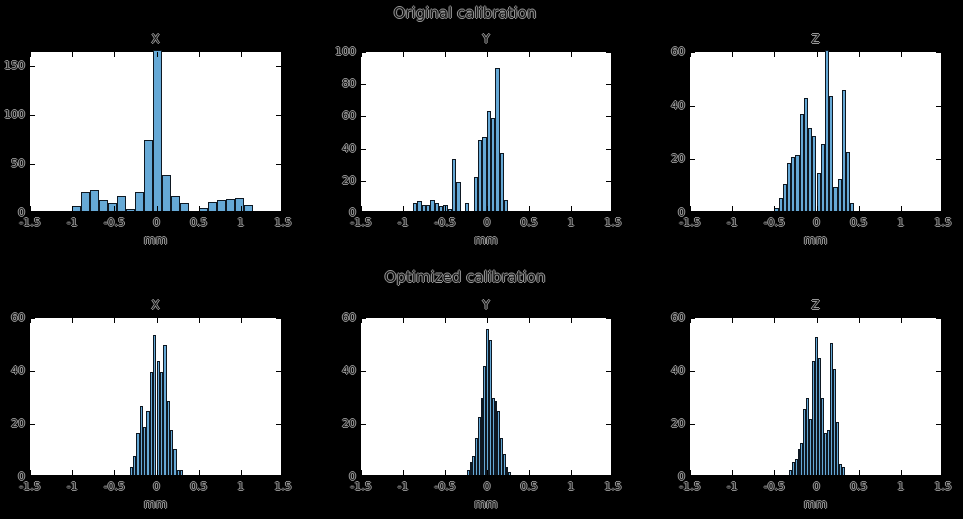 This screenshot has width=963, height=519. Describe the element at coordinates (486, 39) in the screenshot. I see `subplot-title: Y` at that location.